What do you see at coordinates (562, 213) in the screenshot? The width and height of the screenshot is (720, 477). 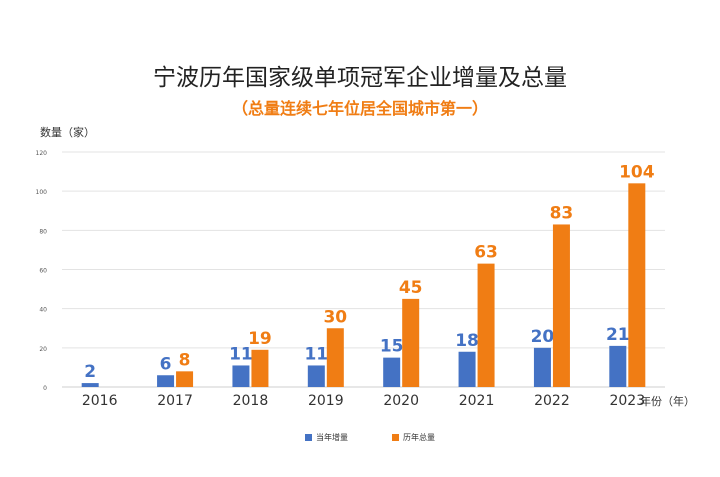 I see `data-label-total: 83` at bounding box center [562, 213].